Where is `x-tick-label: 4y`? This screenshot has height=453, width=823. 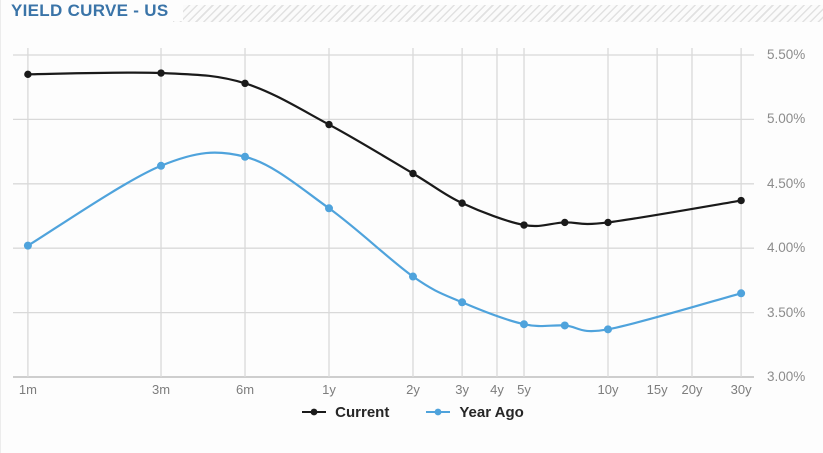 x-tick-label: 4y is located at coordinates (497, 389).